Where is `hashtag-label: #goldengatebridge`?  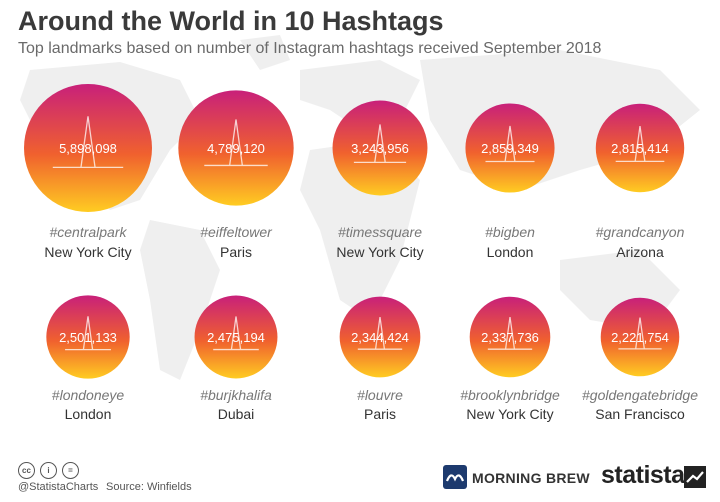 hashtag-label: #goldengatebridge is located at coordinates (640, 395).